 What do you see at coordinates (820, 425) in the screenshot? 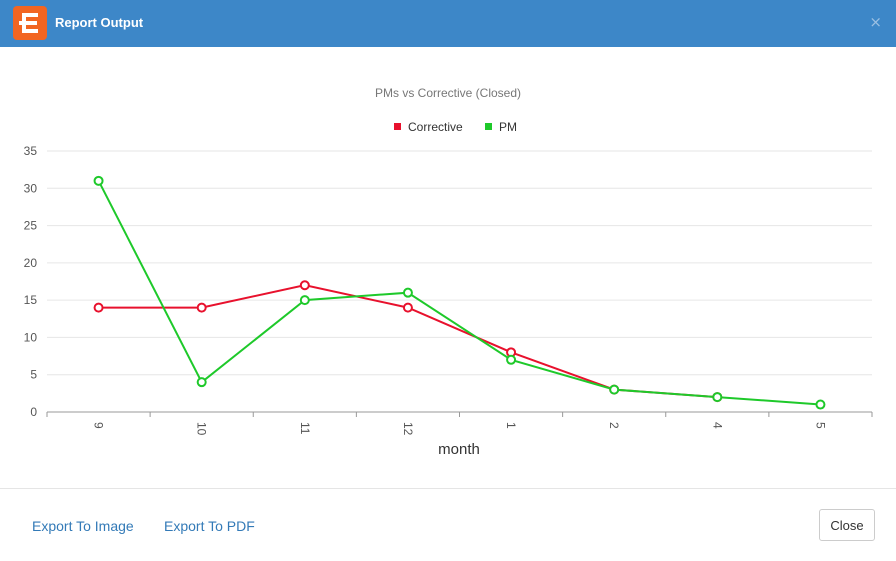
I see `x-tick-label: 5` at bounding box center [820, 425].